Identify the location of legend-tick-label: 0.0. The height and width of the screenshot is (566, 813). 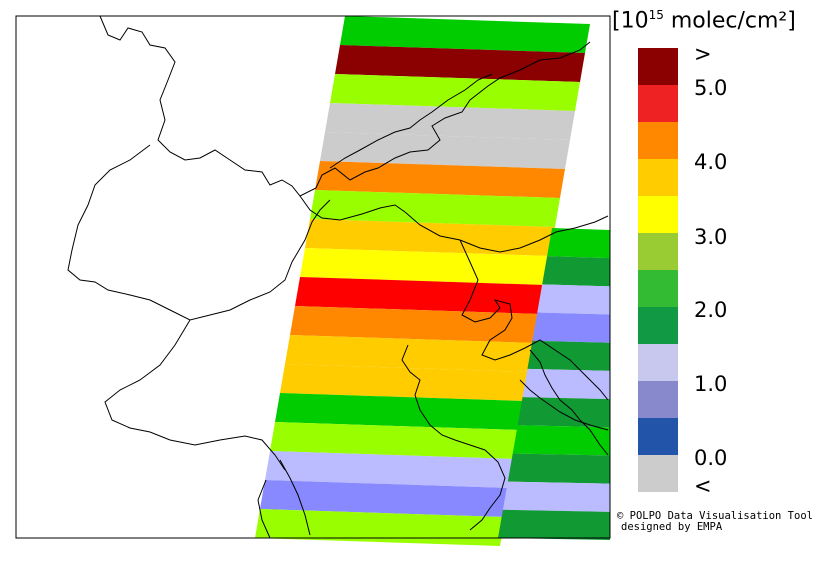
(711, 458).